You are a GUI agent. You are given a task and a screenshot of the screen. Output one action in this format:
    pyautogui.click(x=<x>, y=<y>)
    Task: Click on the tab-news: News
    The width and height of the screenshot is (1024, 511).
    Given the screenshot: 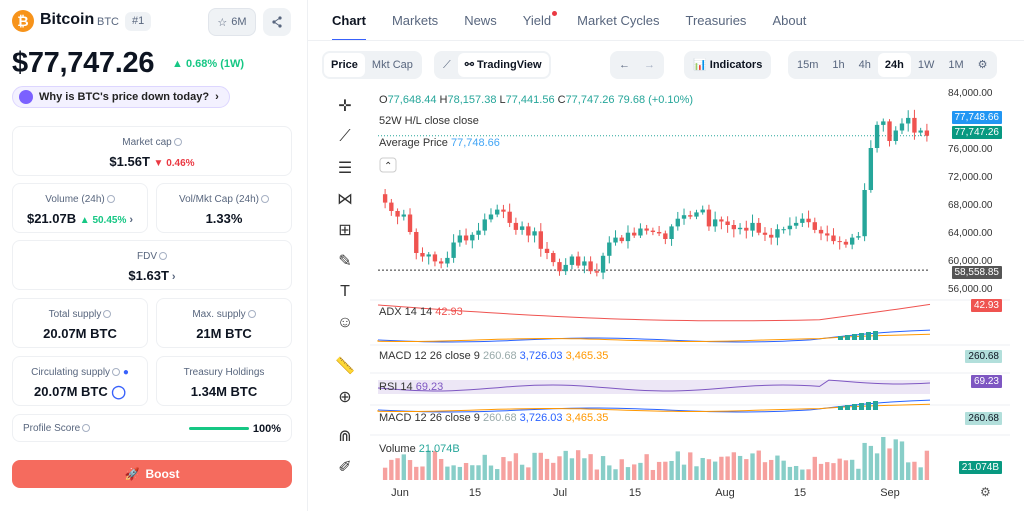 What is the action you would take?
    pyautogui.click(x=480, y=20)
    